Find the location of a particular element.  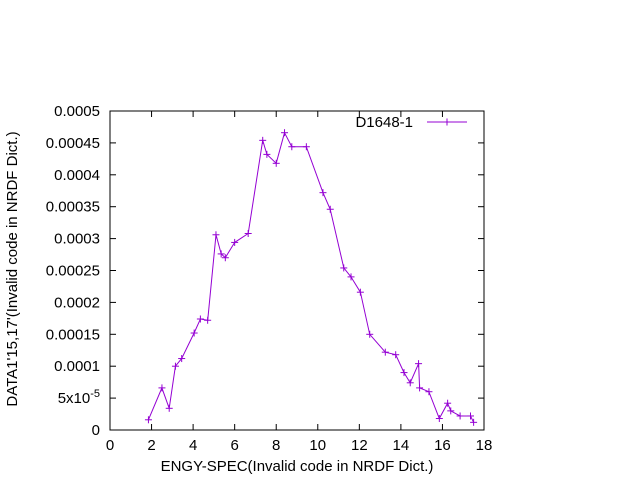

x-tick-label: 10 is located at coordinates (317, 445).